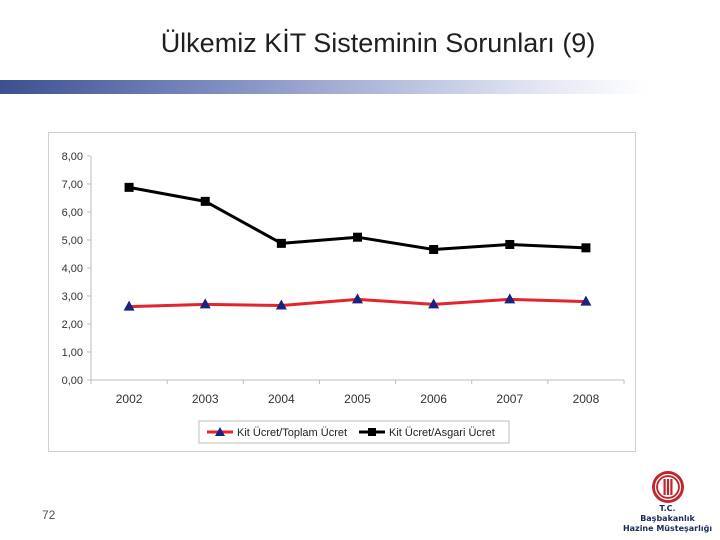 This screenshot has width=720, height=540. I want to click on y-tick-label: 2,00, so click(72, 325).